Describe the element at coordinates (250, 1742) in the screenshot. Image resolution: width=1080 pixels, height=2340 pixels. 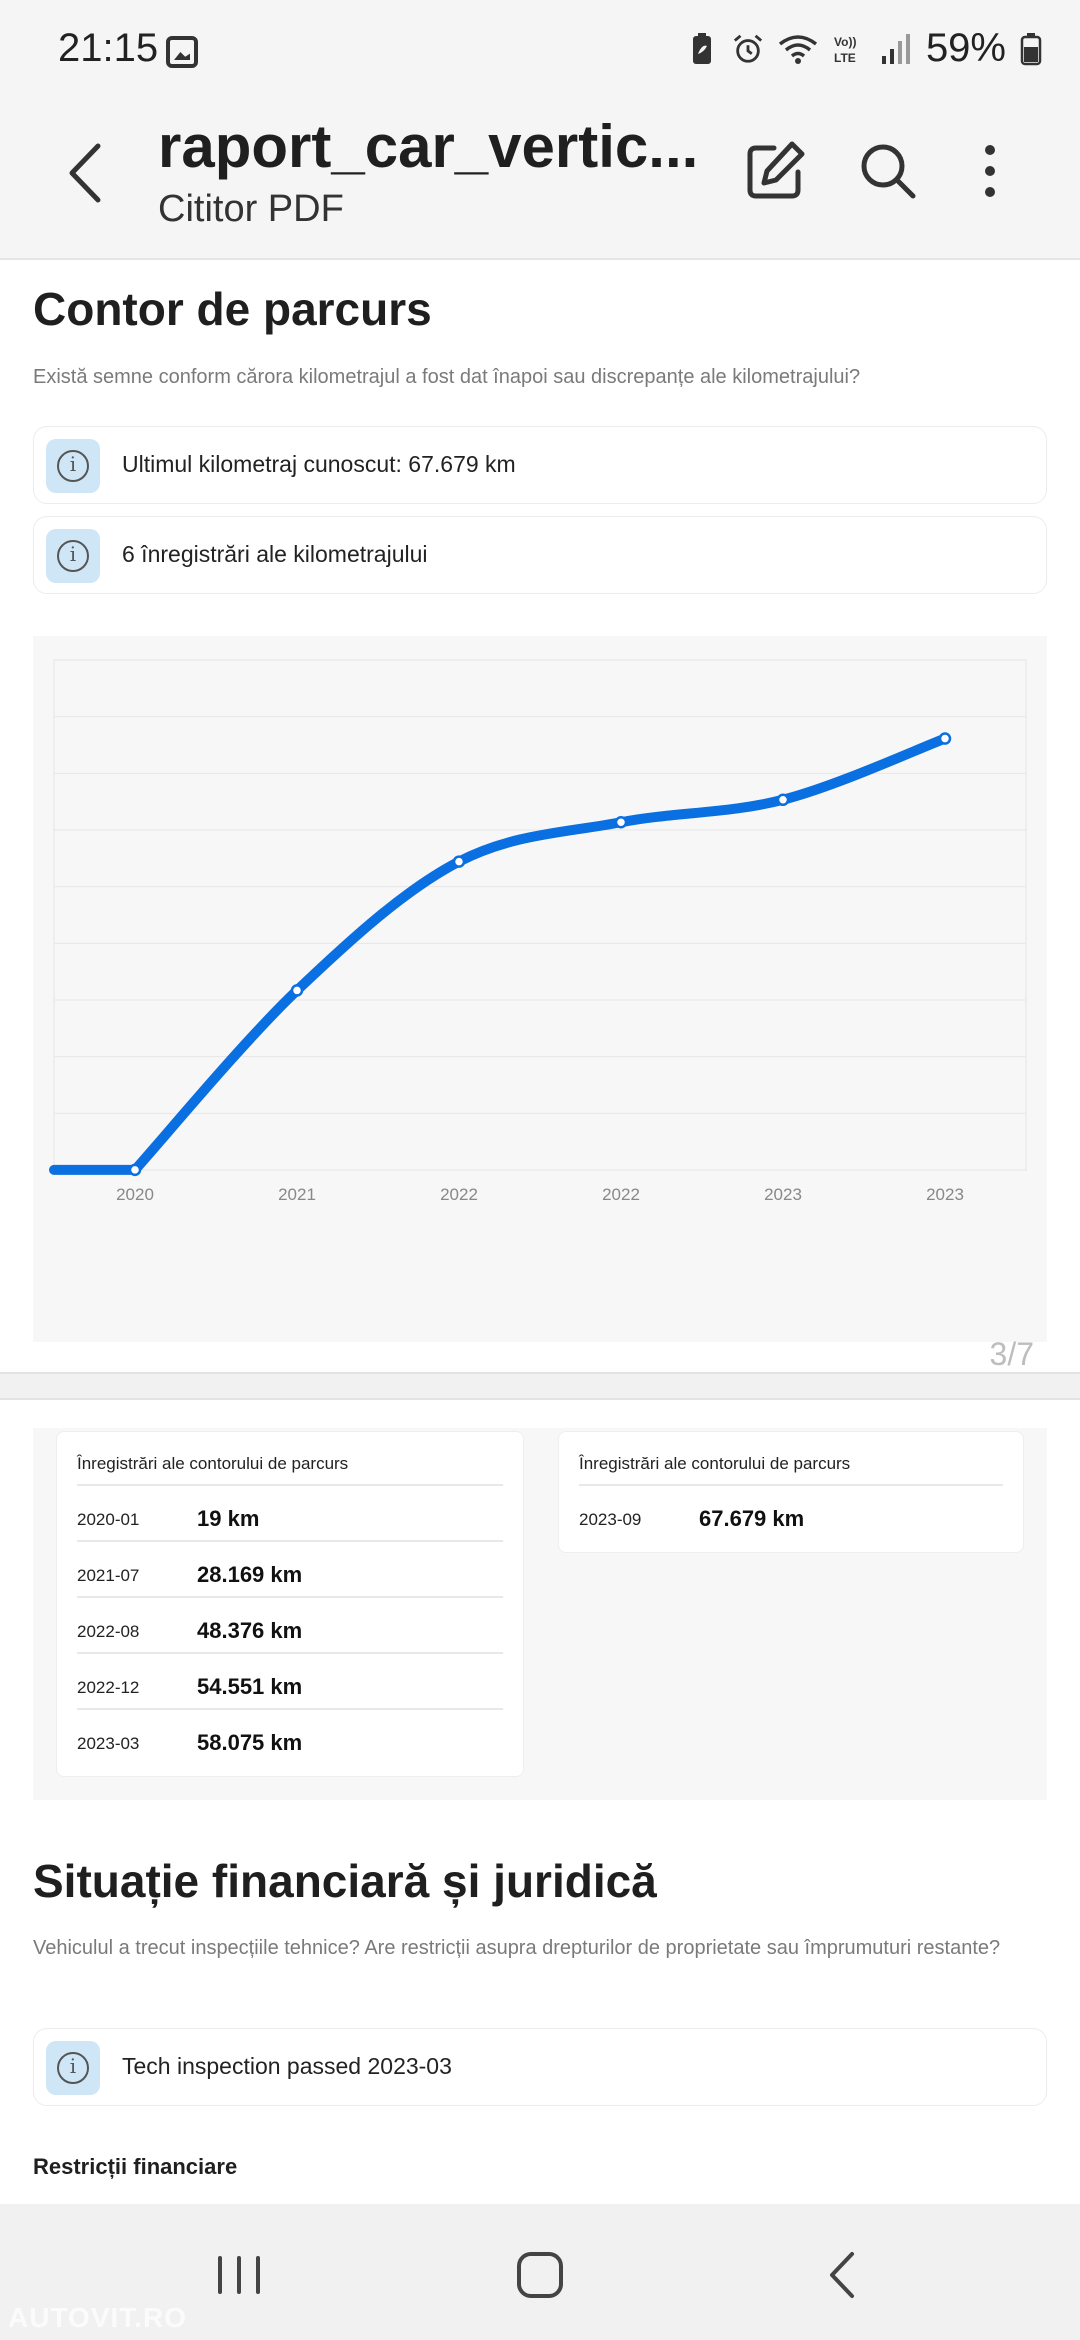
I see `record-km: 58.075 km` at that location.